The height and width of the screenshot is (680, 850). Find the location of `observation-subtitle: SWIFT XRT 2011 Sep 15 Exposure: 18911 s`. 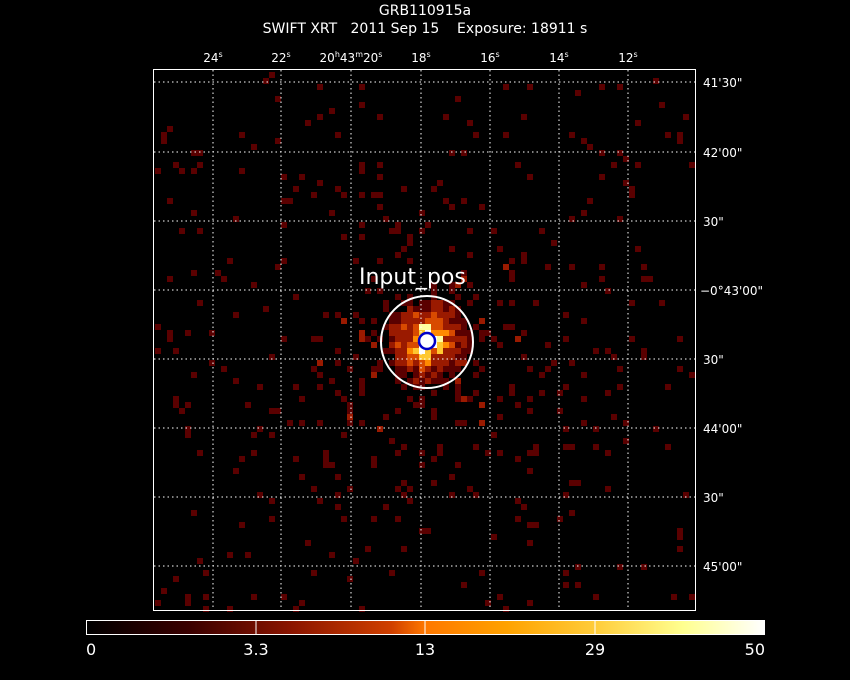

observation-subtitle: SWIFT XRT 2011 Sep 15 Exposure: 18911 s is located at coordinates (425, 29).